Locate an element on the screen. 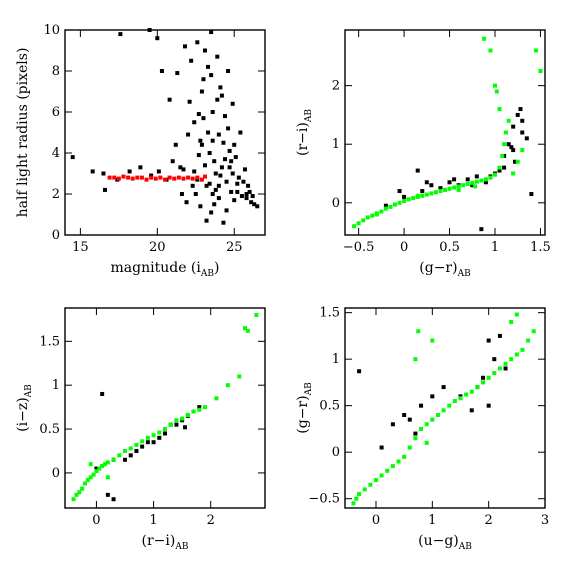 The image size is (574, 574). x-tick-label: 20 is located at coordinates (157, 247).